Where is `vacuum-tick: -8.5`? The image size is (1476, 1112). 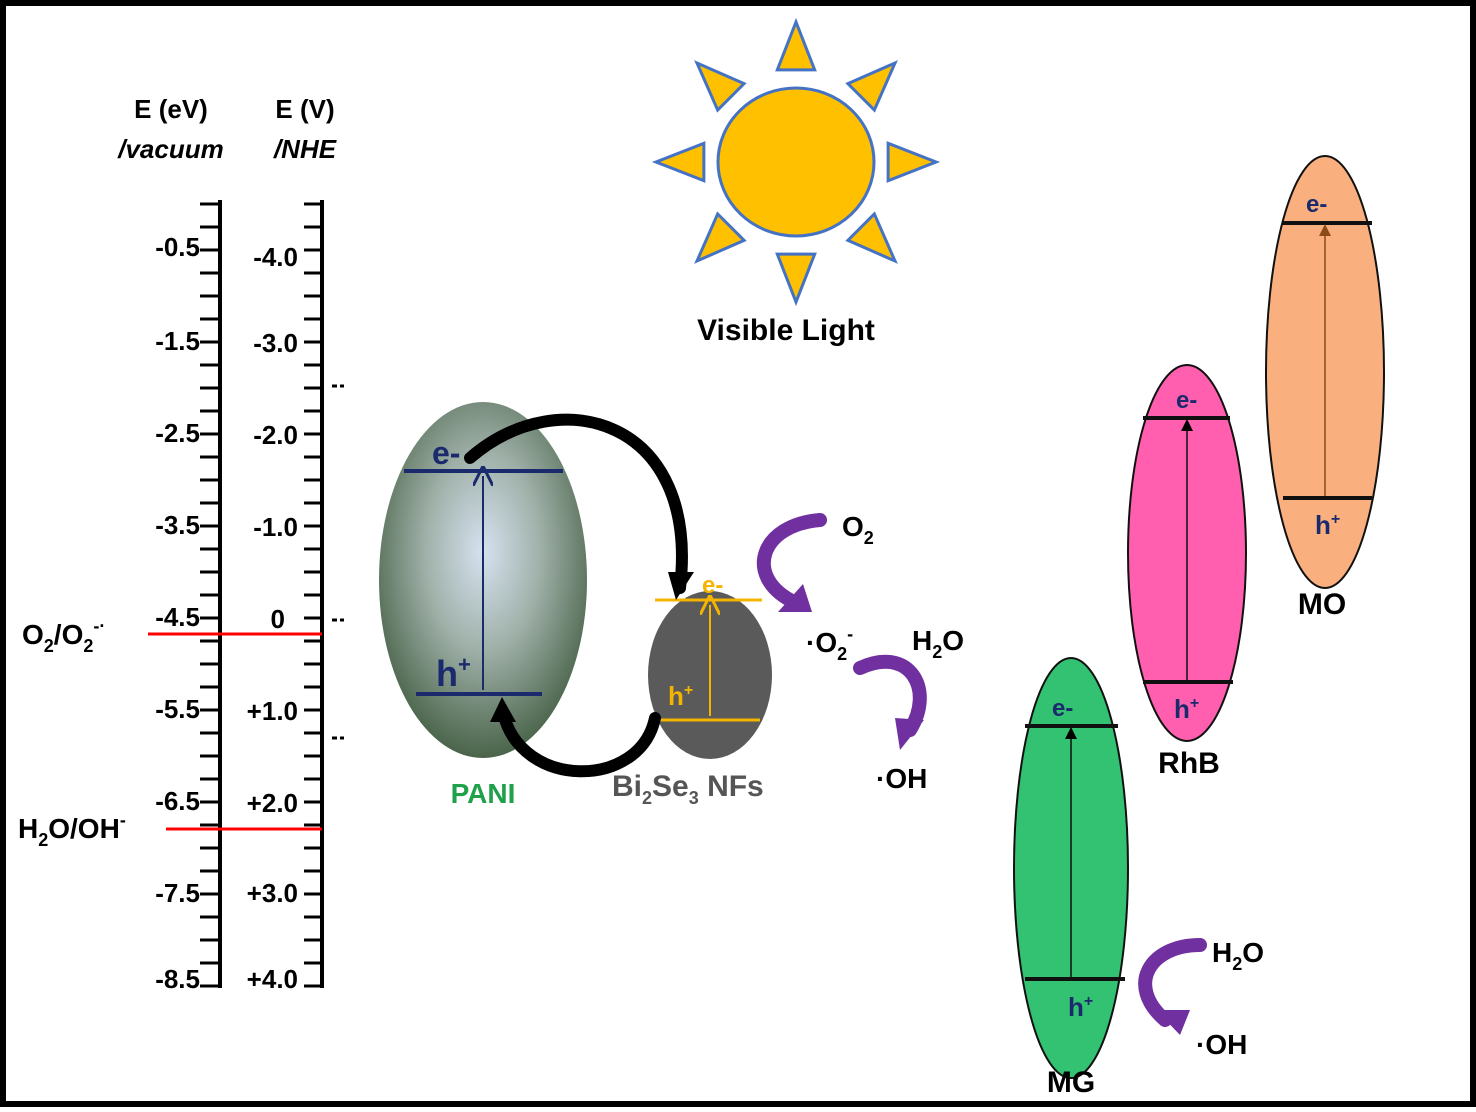
vacuum-tick: -8.5 is located at coordinates (177, 979).